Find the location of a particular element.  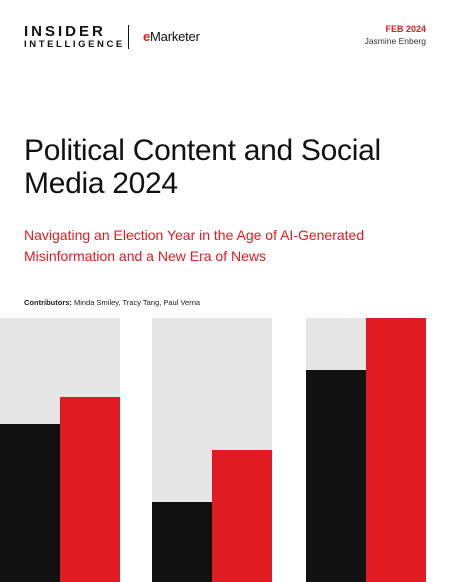

brand-divider is located at coordinates (128, 37).